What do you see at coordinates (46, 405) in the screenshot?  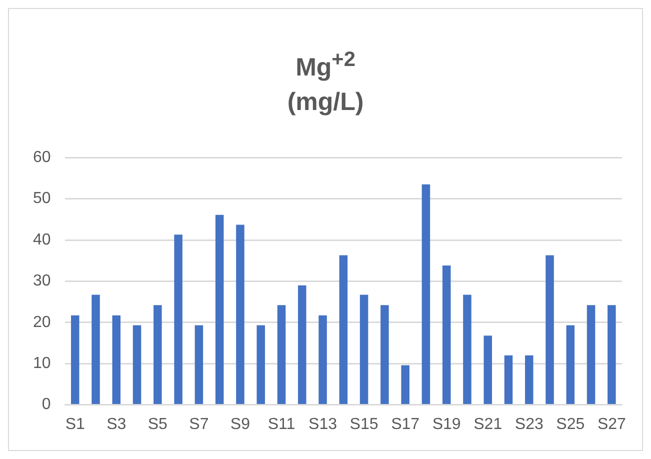 I see `y-tick-label: 0` at bounding box center [46, 405].